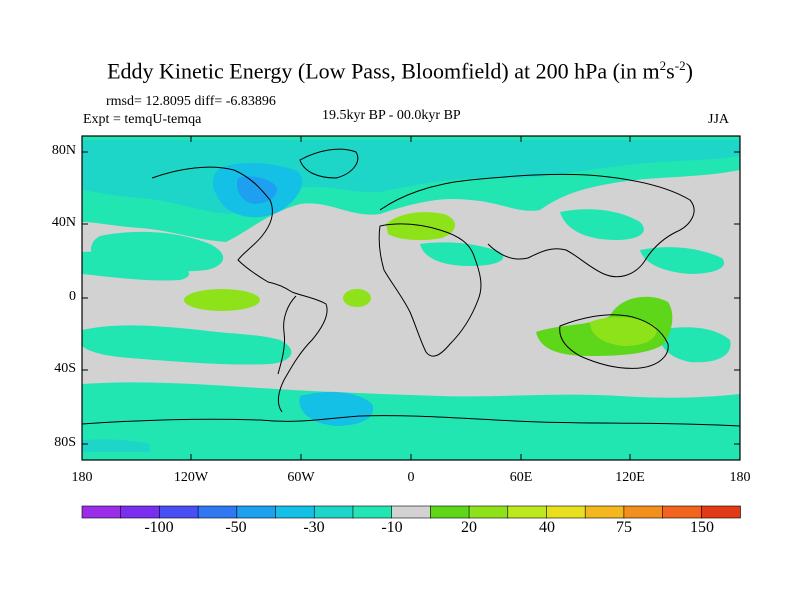 The image size is (800, 600). What do you see at coordinates (63, 222) in the screenshot?
I see `ylabel-40n: 40N` at bounding box center [63, 222].